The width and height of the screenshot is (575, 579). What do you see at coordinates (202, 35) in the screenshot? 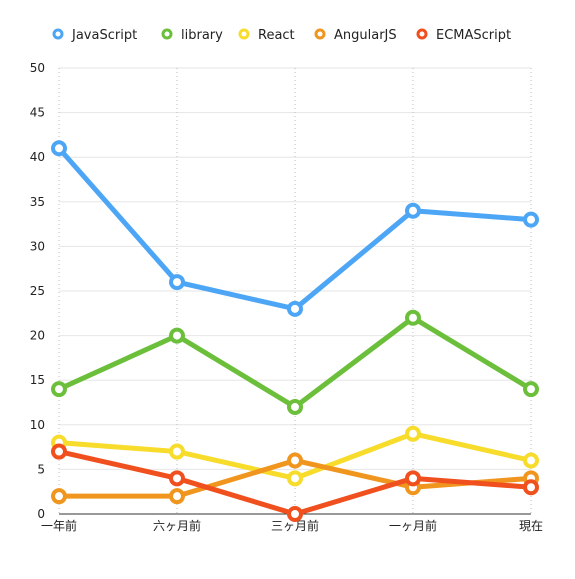
I see `legend-label: library` at bounding box center [202, 35].